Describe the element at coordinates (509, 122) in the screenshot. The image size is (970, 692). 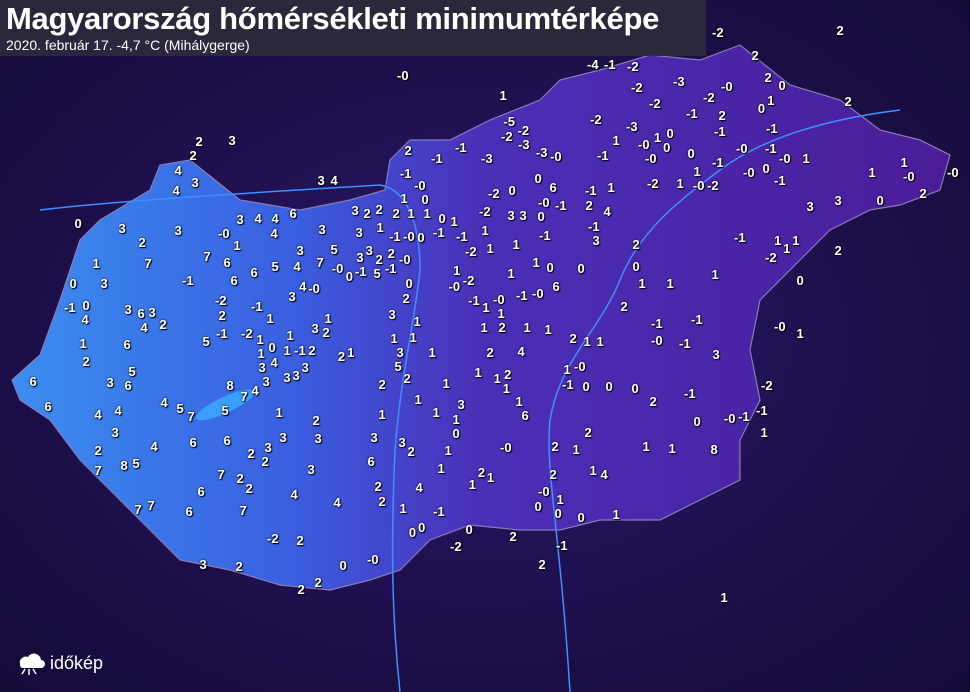
I see `temperature-label: -5` at that location.